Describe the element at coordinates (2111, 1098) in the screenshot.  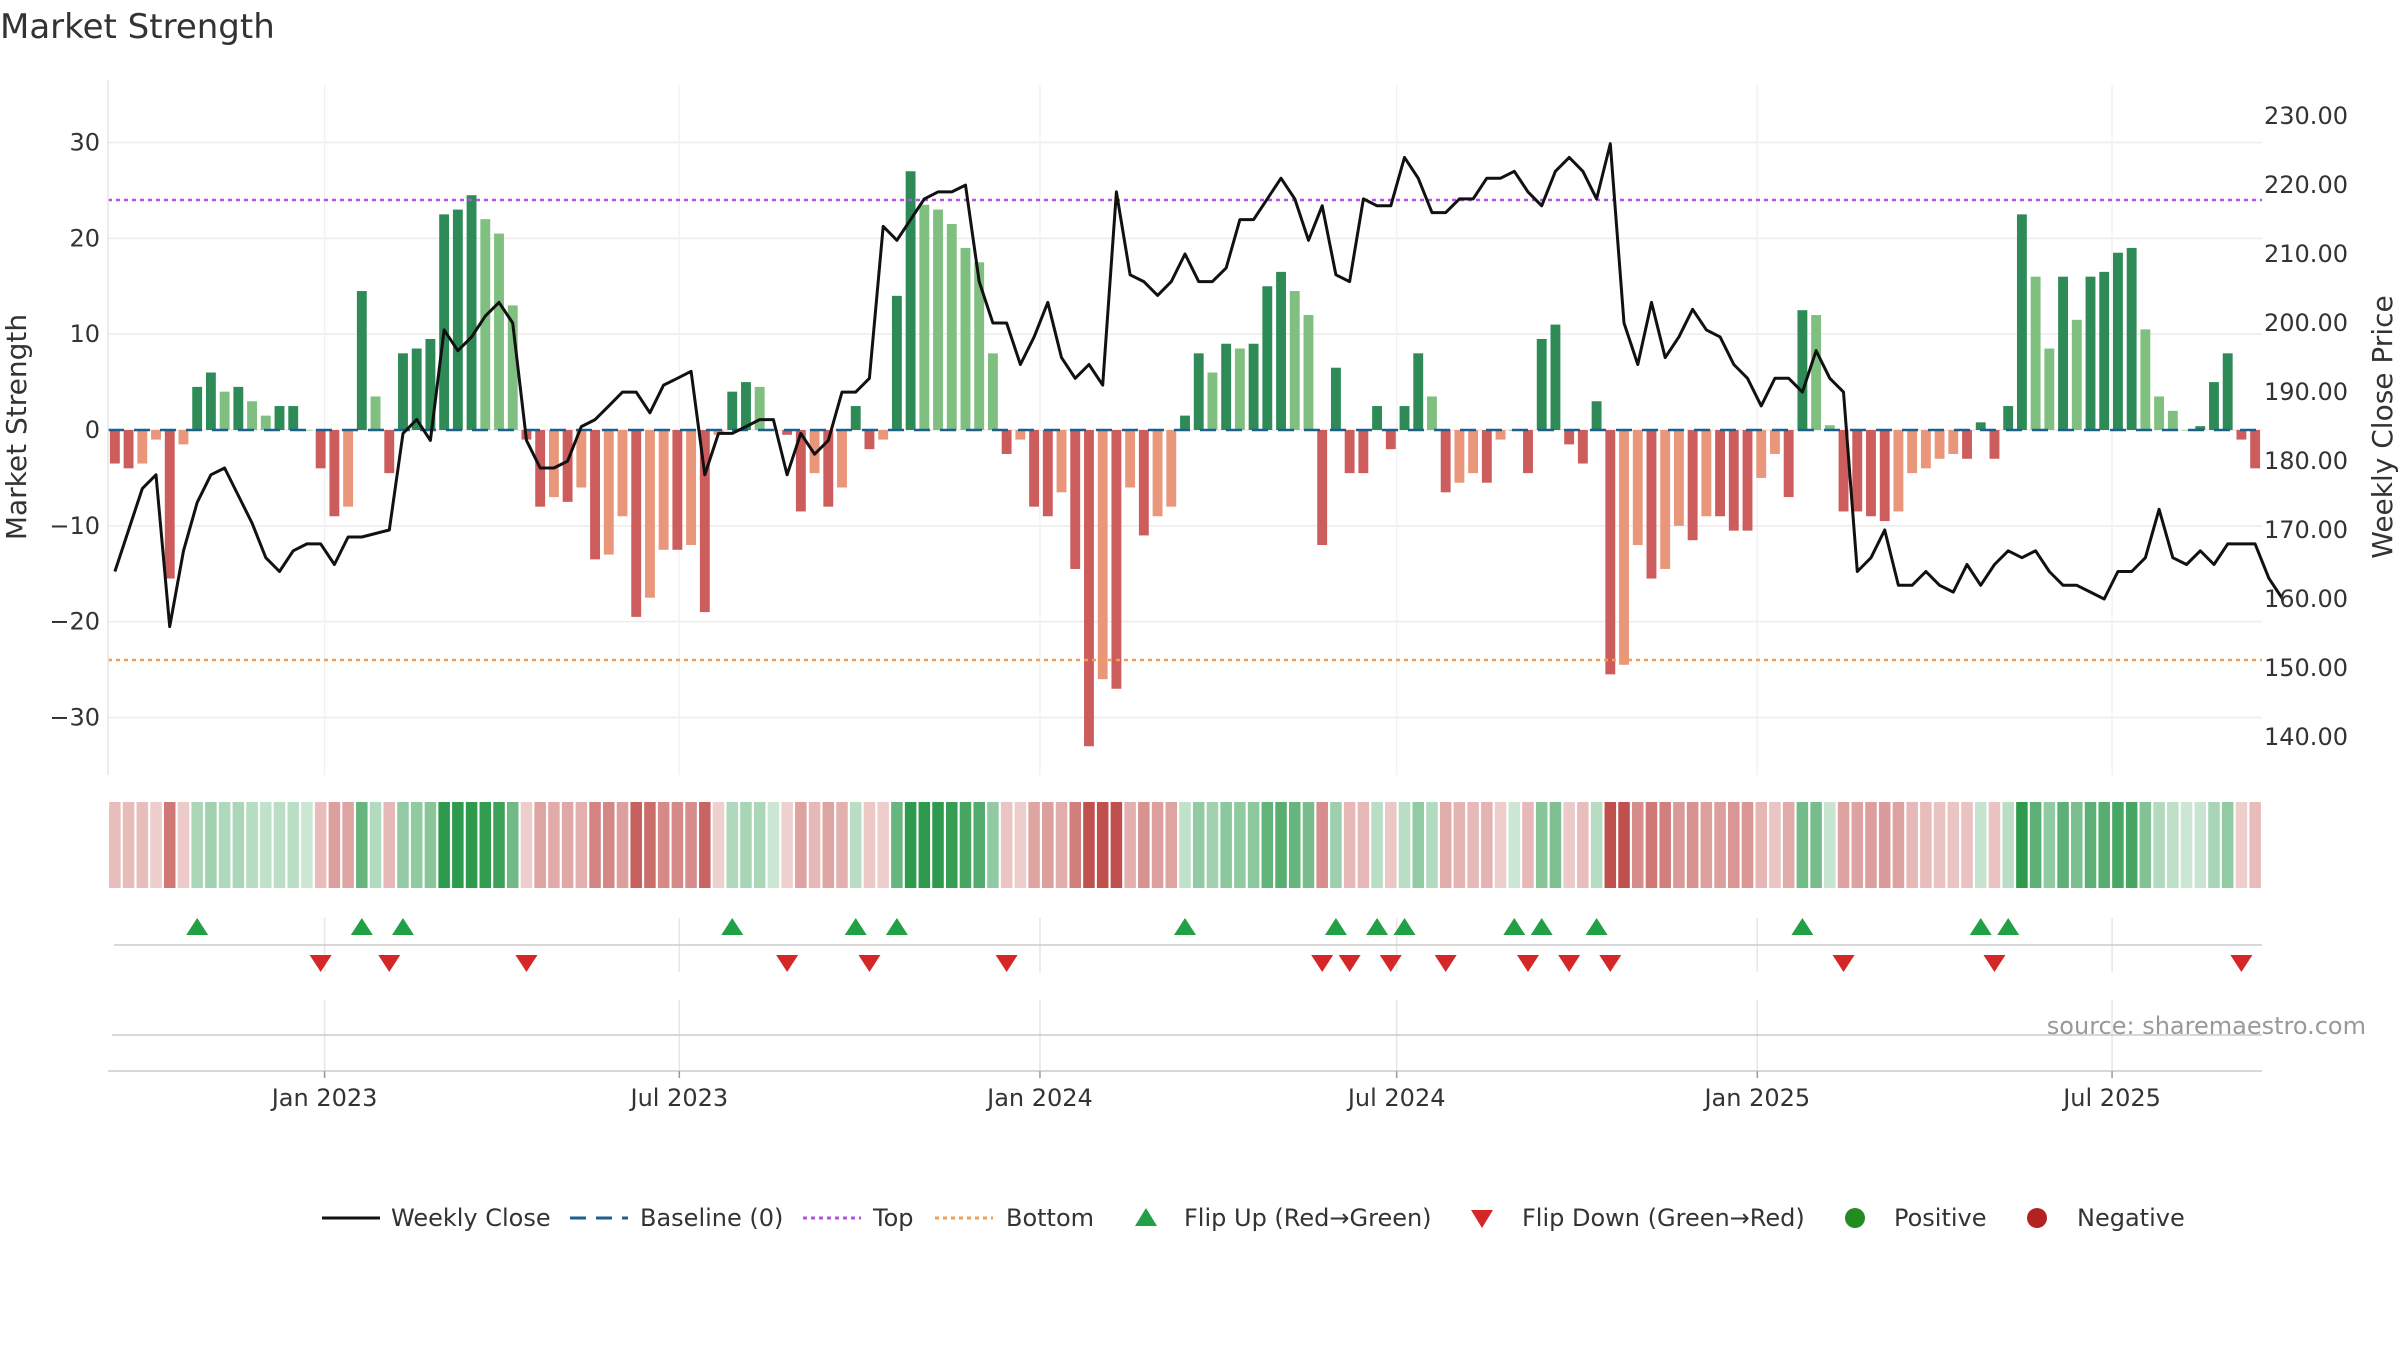
I see `x-tick-label: Jul 2025` at that location.